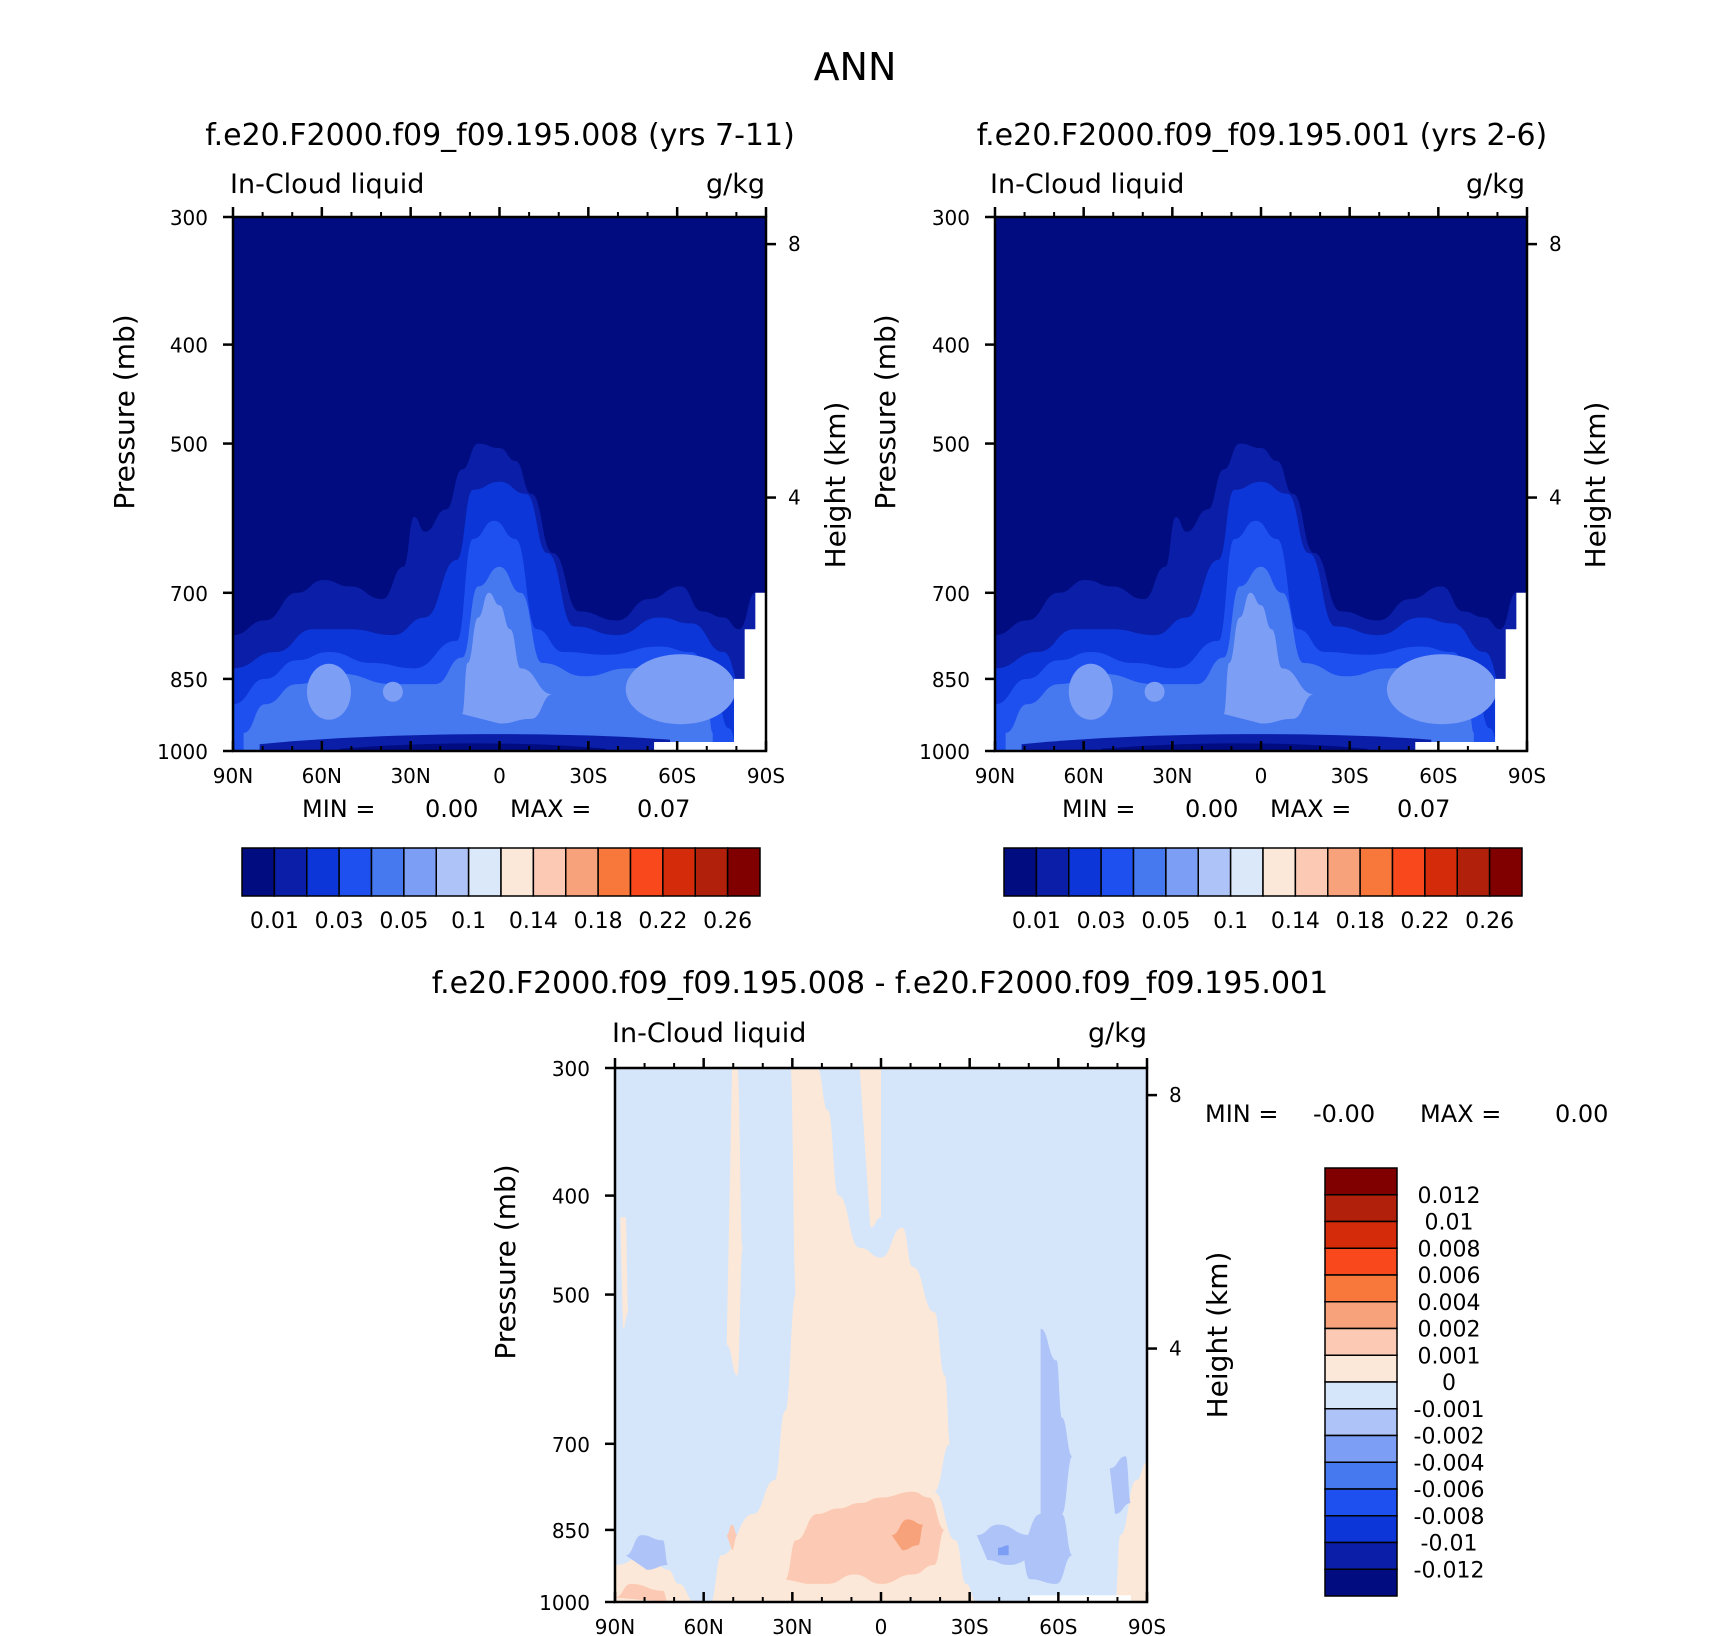  Describe the element at coordinates (1344, 1114) in the screenshot. I see `panel-c-min-value: -0.00` at that location.